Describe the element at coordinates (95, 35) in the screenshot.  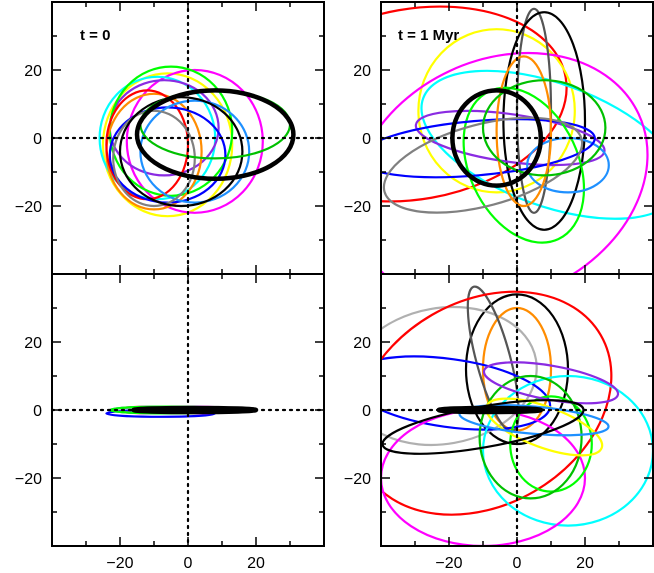
I see `panel-title-t0: t = 0` at that location.